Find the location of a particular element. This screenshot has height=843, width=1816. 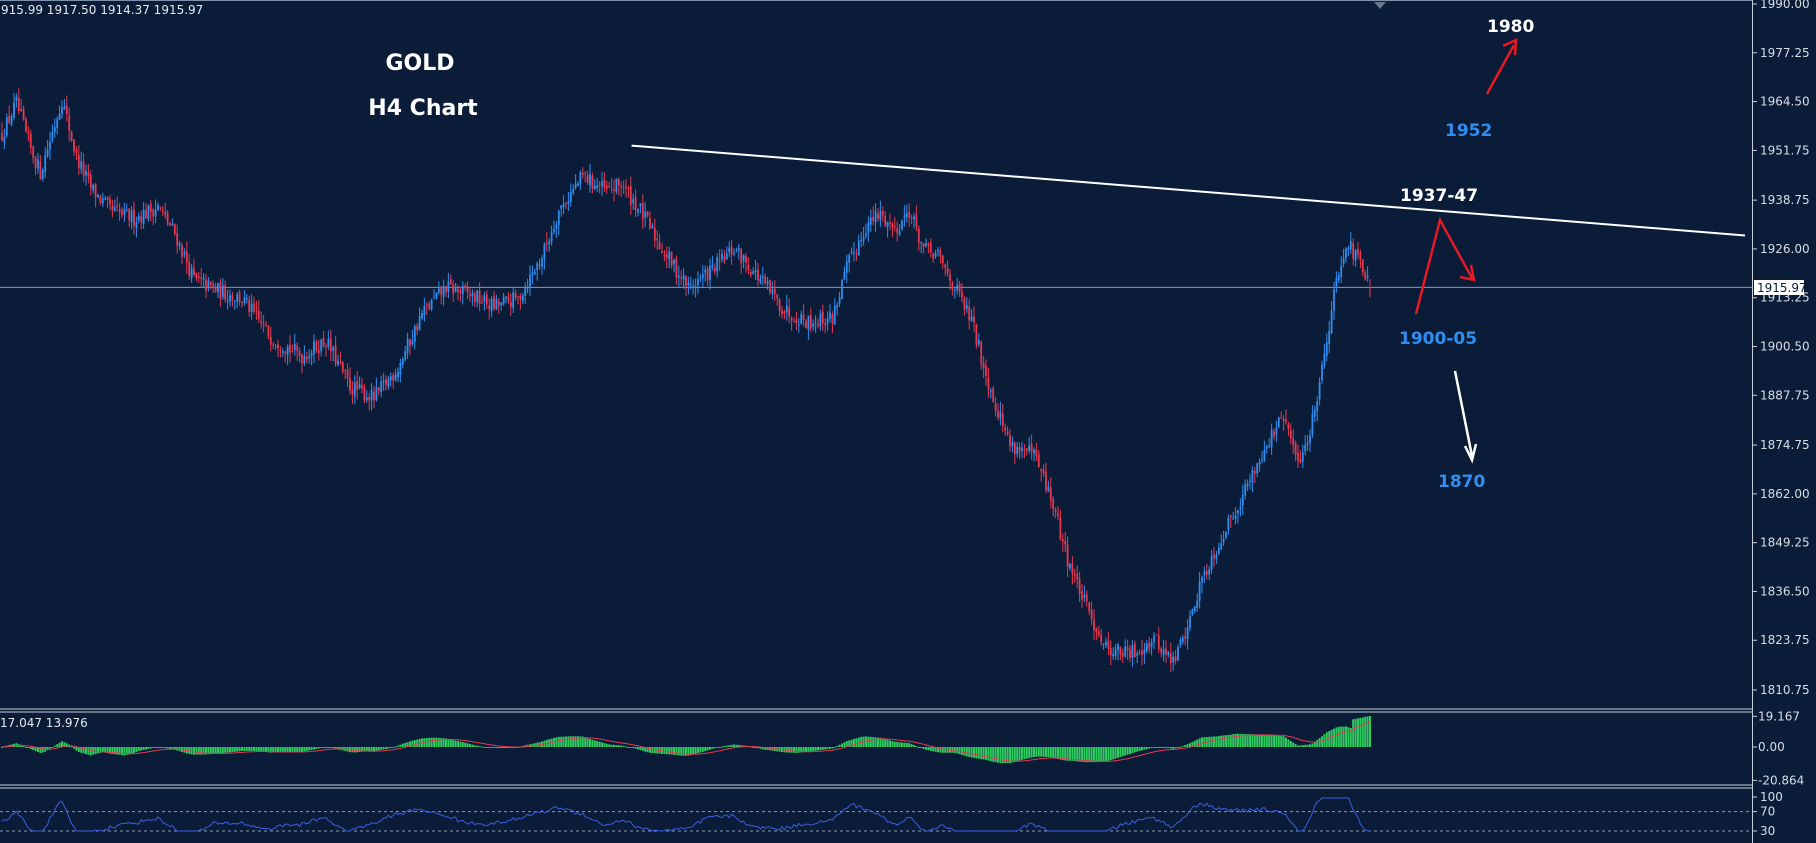

scroll-marker-icon is located at coordinates (1380, 5).